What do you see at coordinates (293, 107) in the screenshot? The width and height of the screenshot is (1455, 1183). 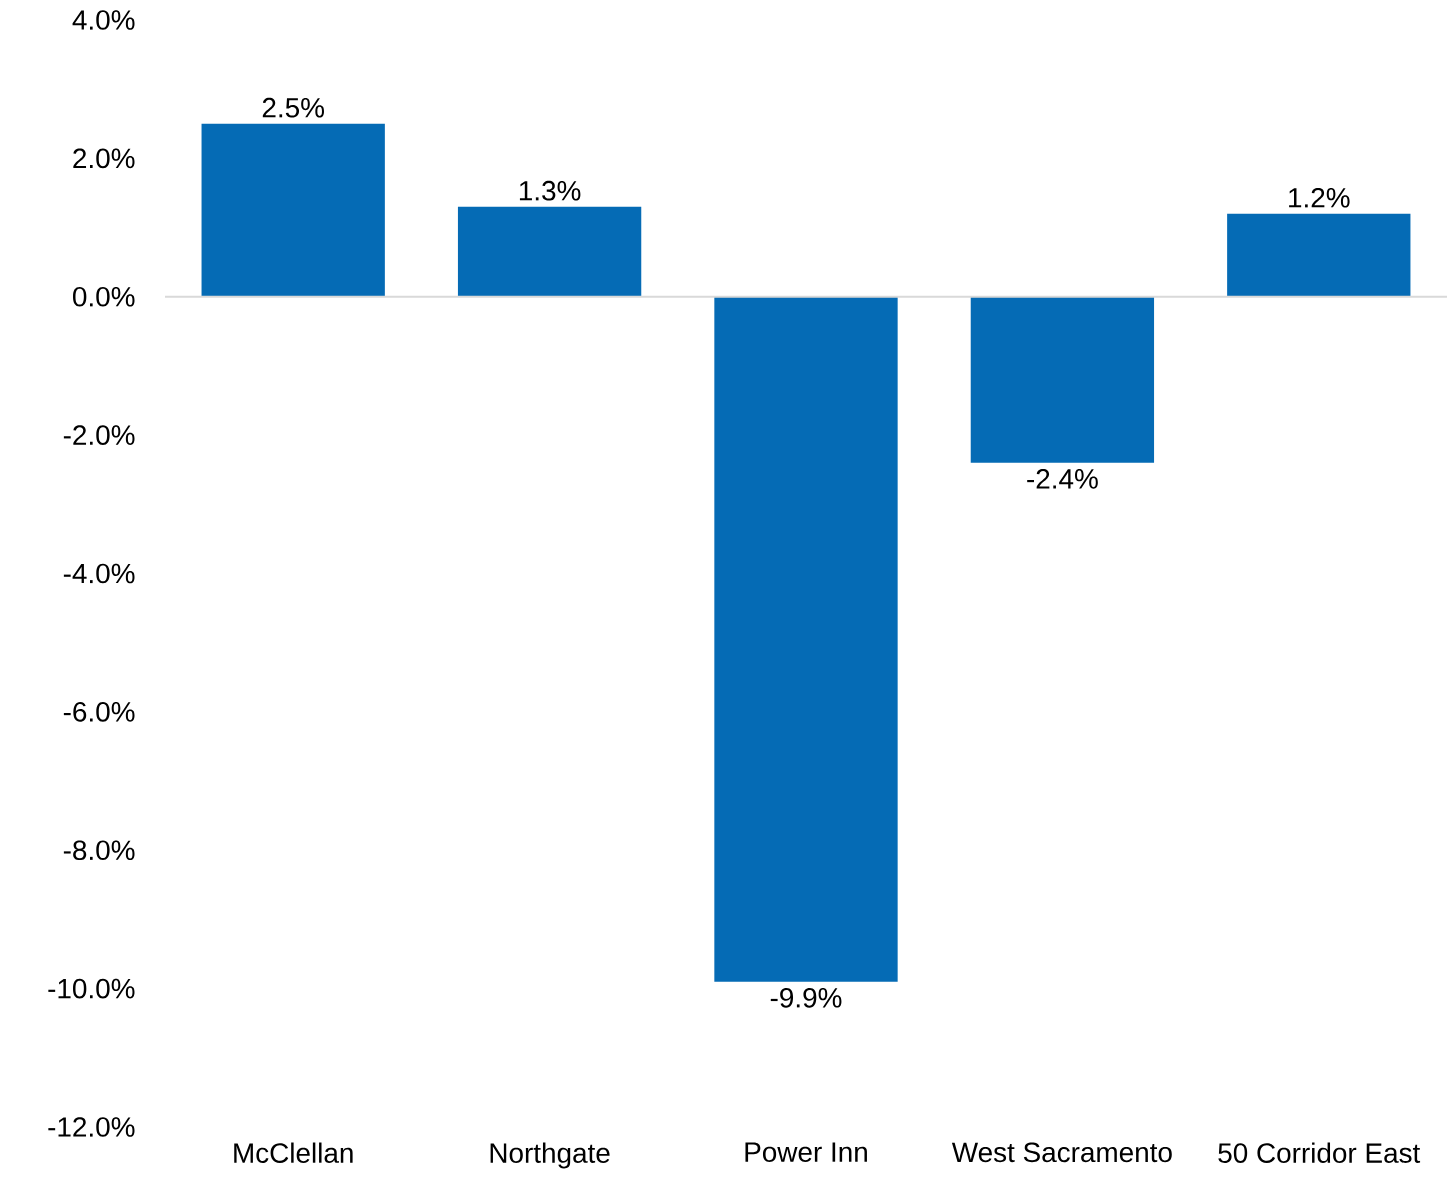 I see `data-label: 2.5%` at bounding box center [293, 107].